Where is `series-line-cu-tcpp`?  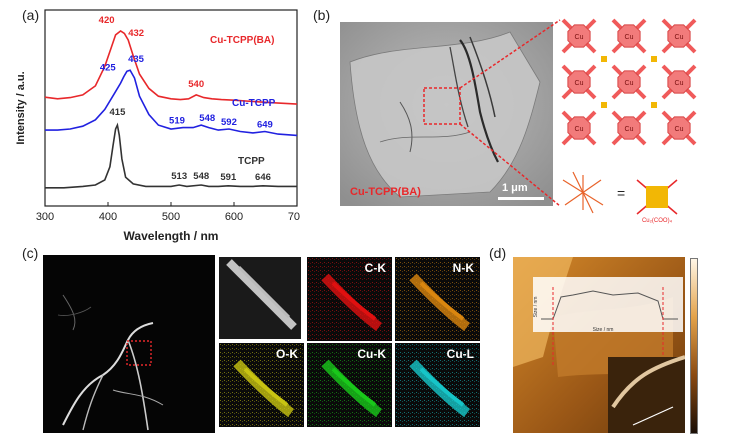 series-line-cu-tcpp is located at coordinates (171, 103).